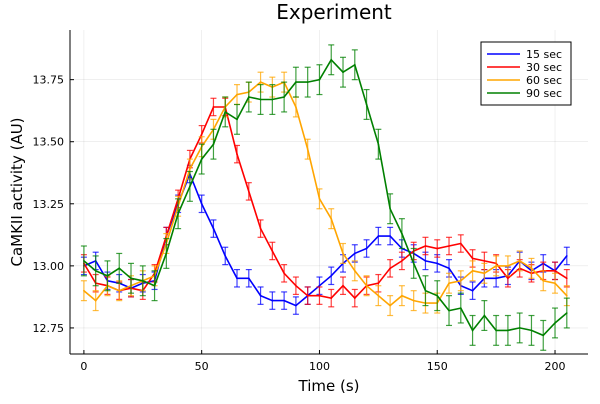  Describe the element at coordinates (83, 366) in the screenshot. I see `x-tick-label: 0` at that location.